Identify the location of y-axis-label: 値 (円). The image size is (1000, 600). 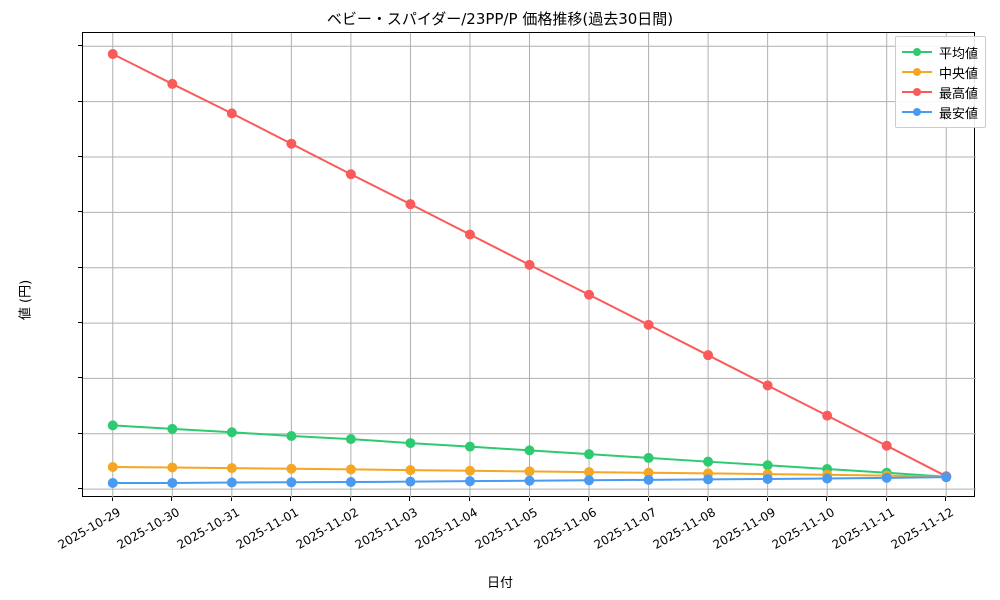
(26, 300).